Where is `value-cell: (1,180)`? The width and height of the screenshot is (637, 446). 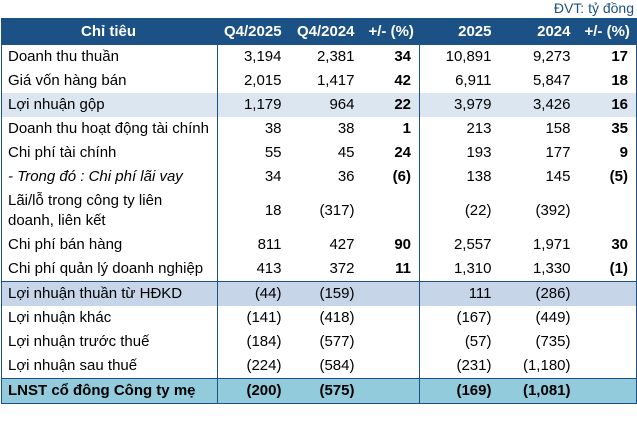 value-cell: (1,180) is located at coordinates (546, 365).